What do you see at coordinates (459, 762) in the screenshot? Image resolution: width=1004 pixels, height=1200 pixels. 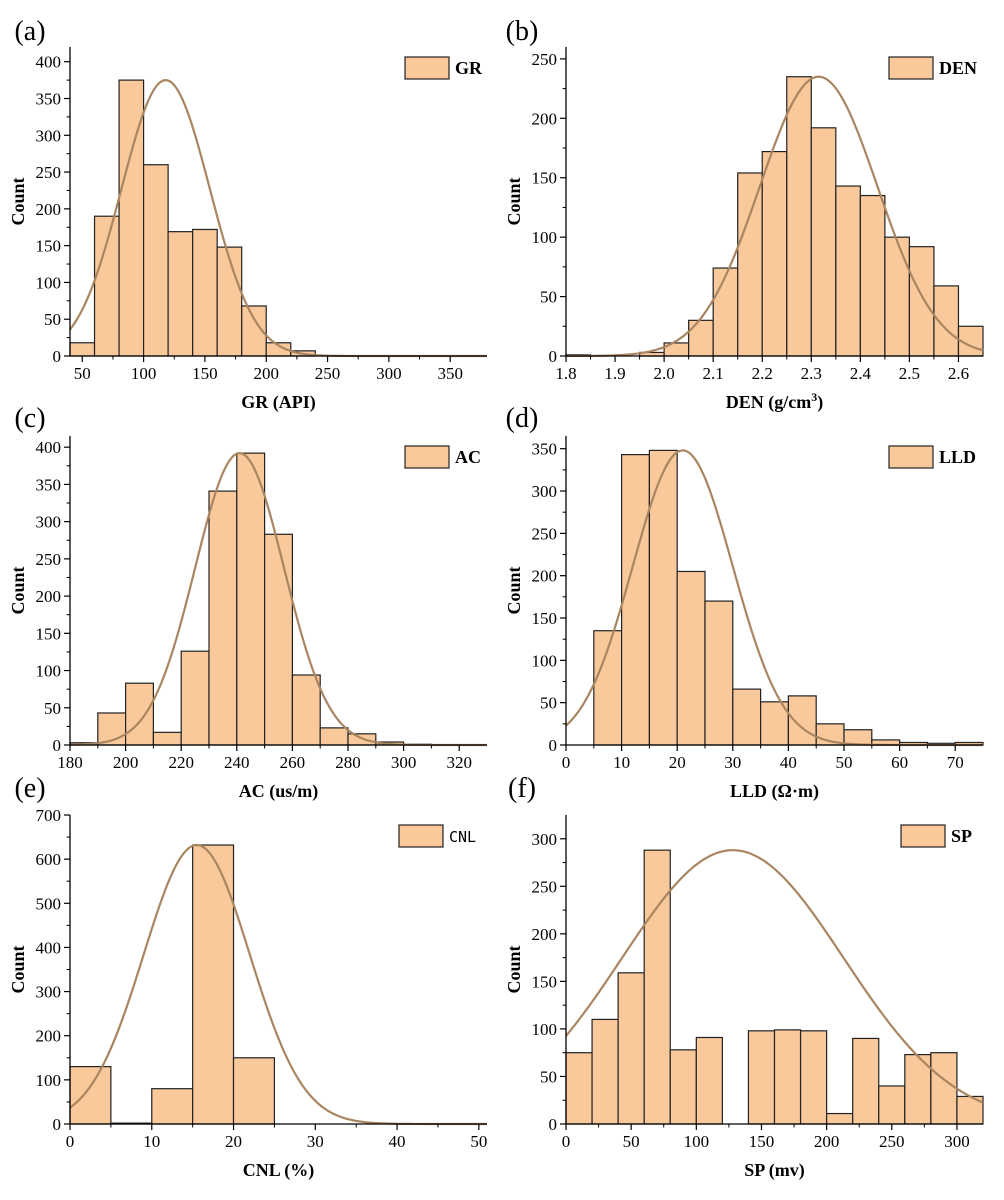 I see `x-tick-label: 320` at bounding box center [459, 762].